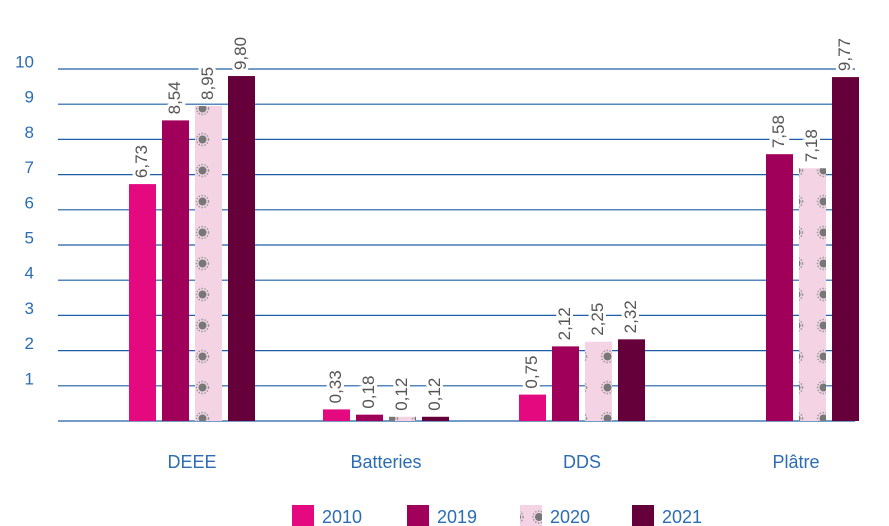 This screenshot has width=889, height=526. Describe the element at coordinates (795, 462) in the screenshot. I see `x-tick-label: Plâtre` at that location.